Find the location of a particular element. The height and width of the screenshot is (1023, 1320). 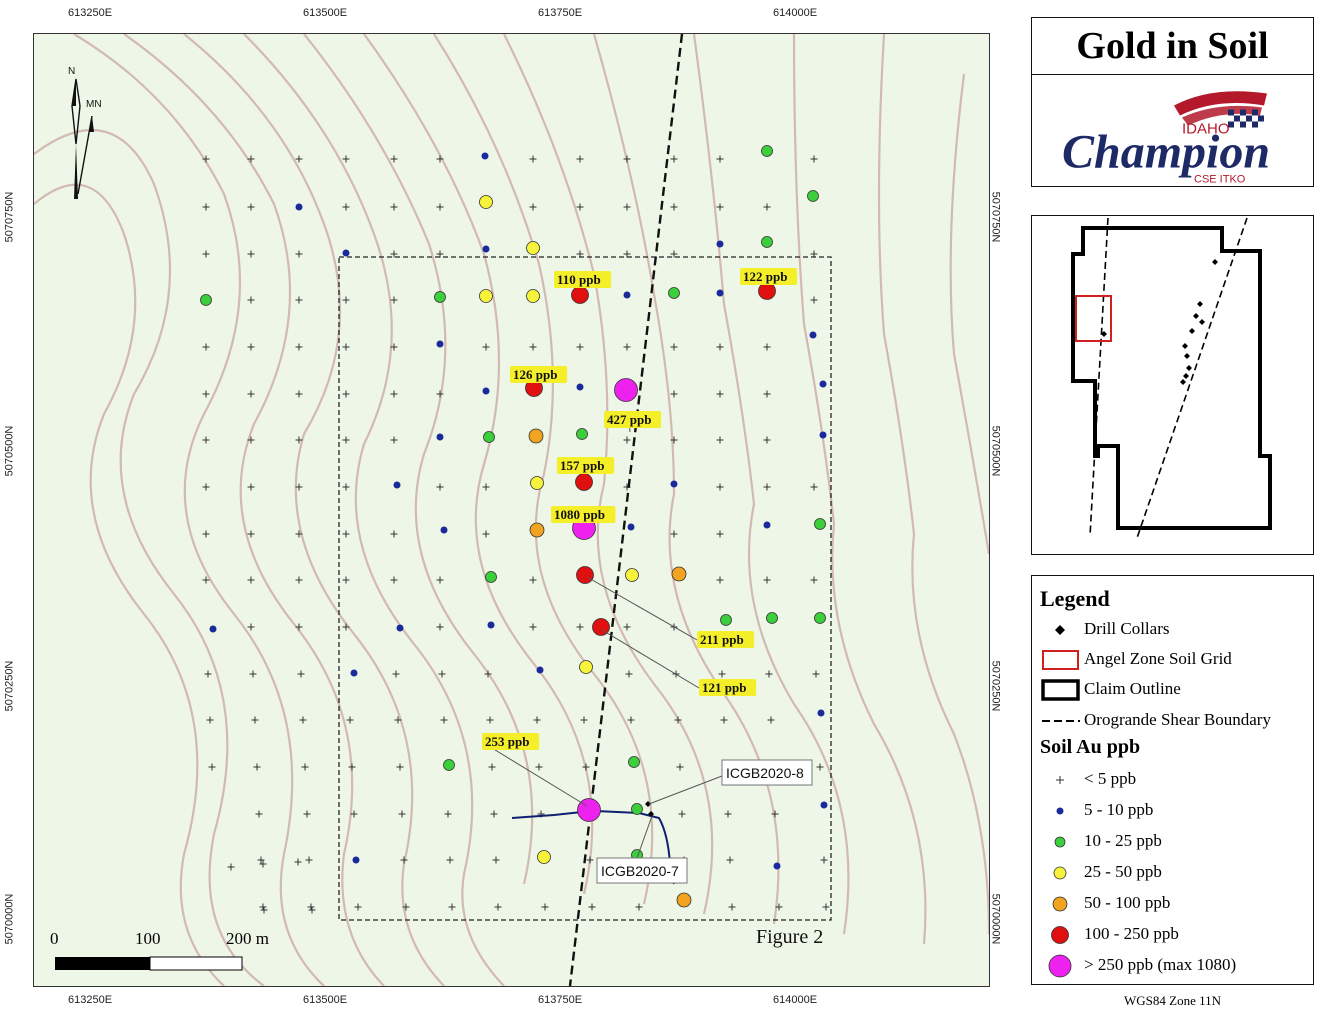

title-panel: Gold in Soil IDAHO Champion CSE ITKO is located at coordinates (1172, 102).